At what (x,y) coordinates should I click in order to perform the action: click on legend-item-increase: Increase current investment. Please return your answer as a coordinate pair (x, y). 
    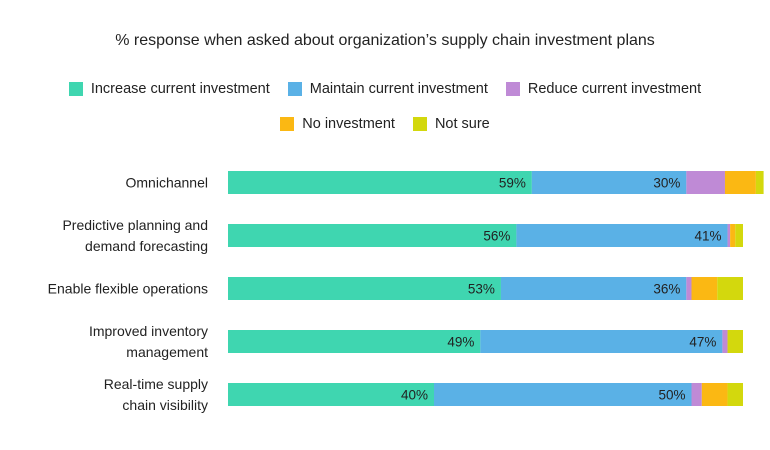
    Looking at the image, I should click on (169, 89).